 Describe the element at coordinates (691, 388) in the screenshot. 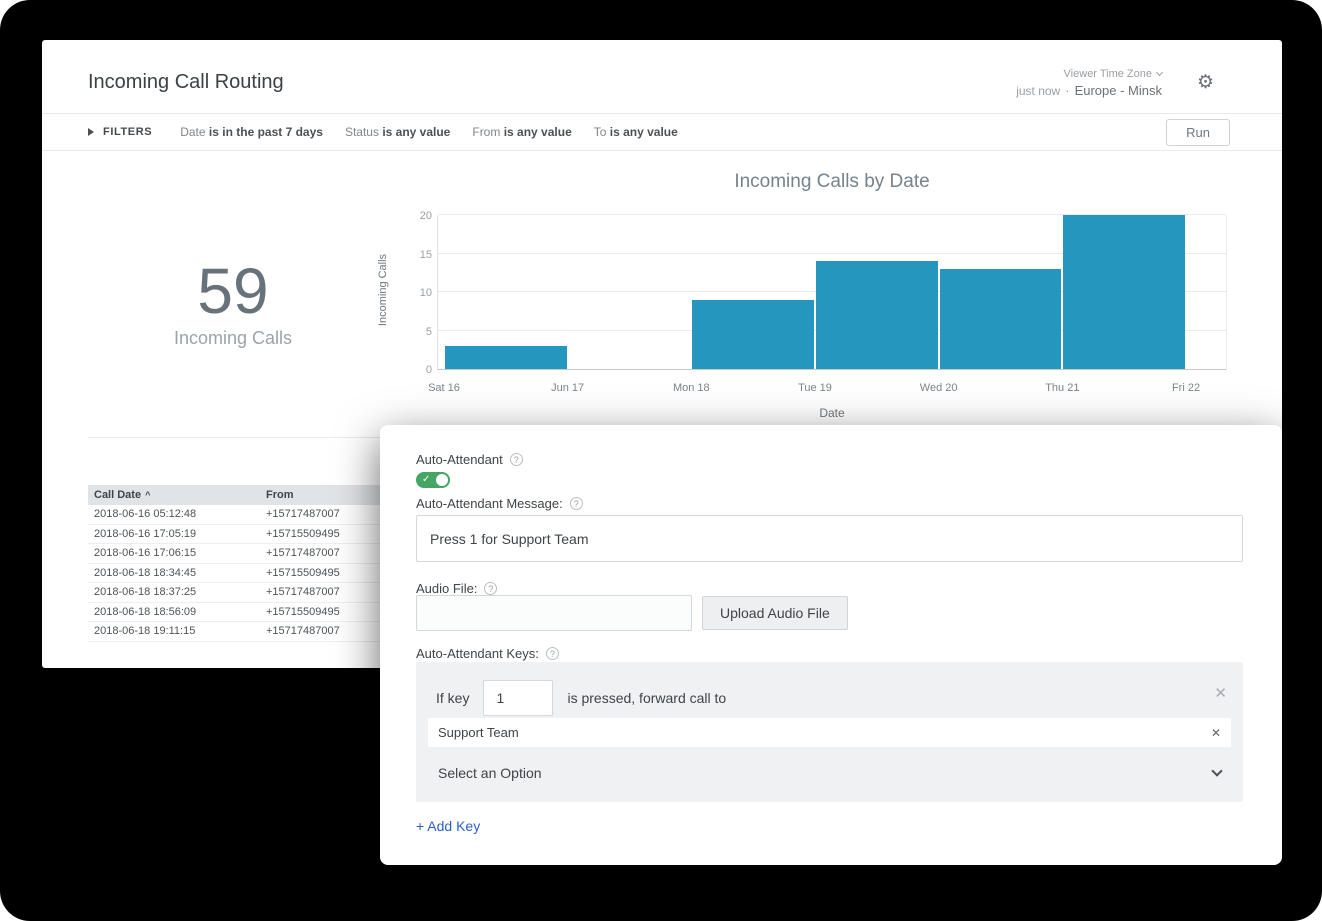

I see `x-tick-label: Mon 18` at that location.